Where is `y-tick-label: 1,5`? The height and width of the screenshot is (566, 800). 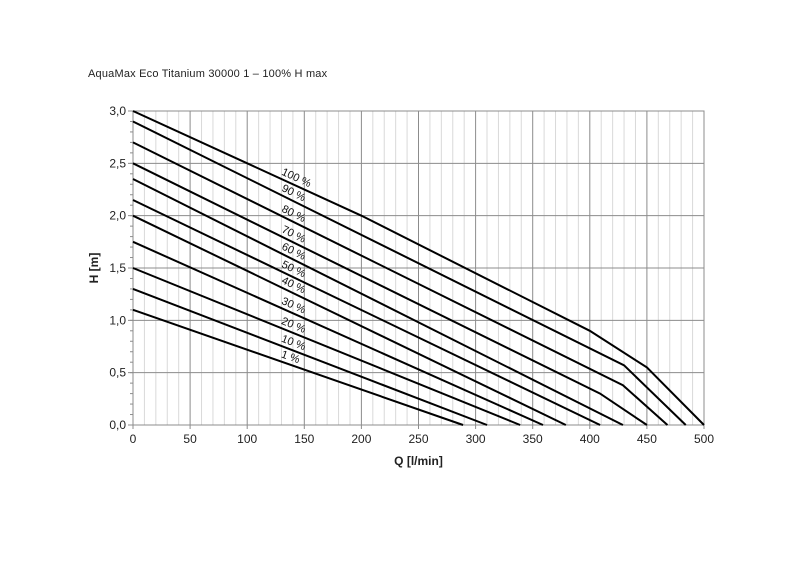 y-tick-label: 1,5 is located at coordinates (117, 268).